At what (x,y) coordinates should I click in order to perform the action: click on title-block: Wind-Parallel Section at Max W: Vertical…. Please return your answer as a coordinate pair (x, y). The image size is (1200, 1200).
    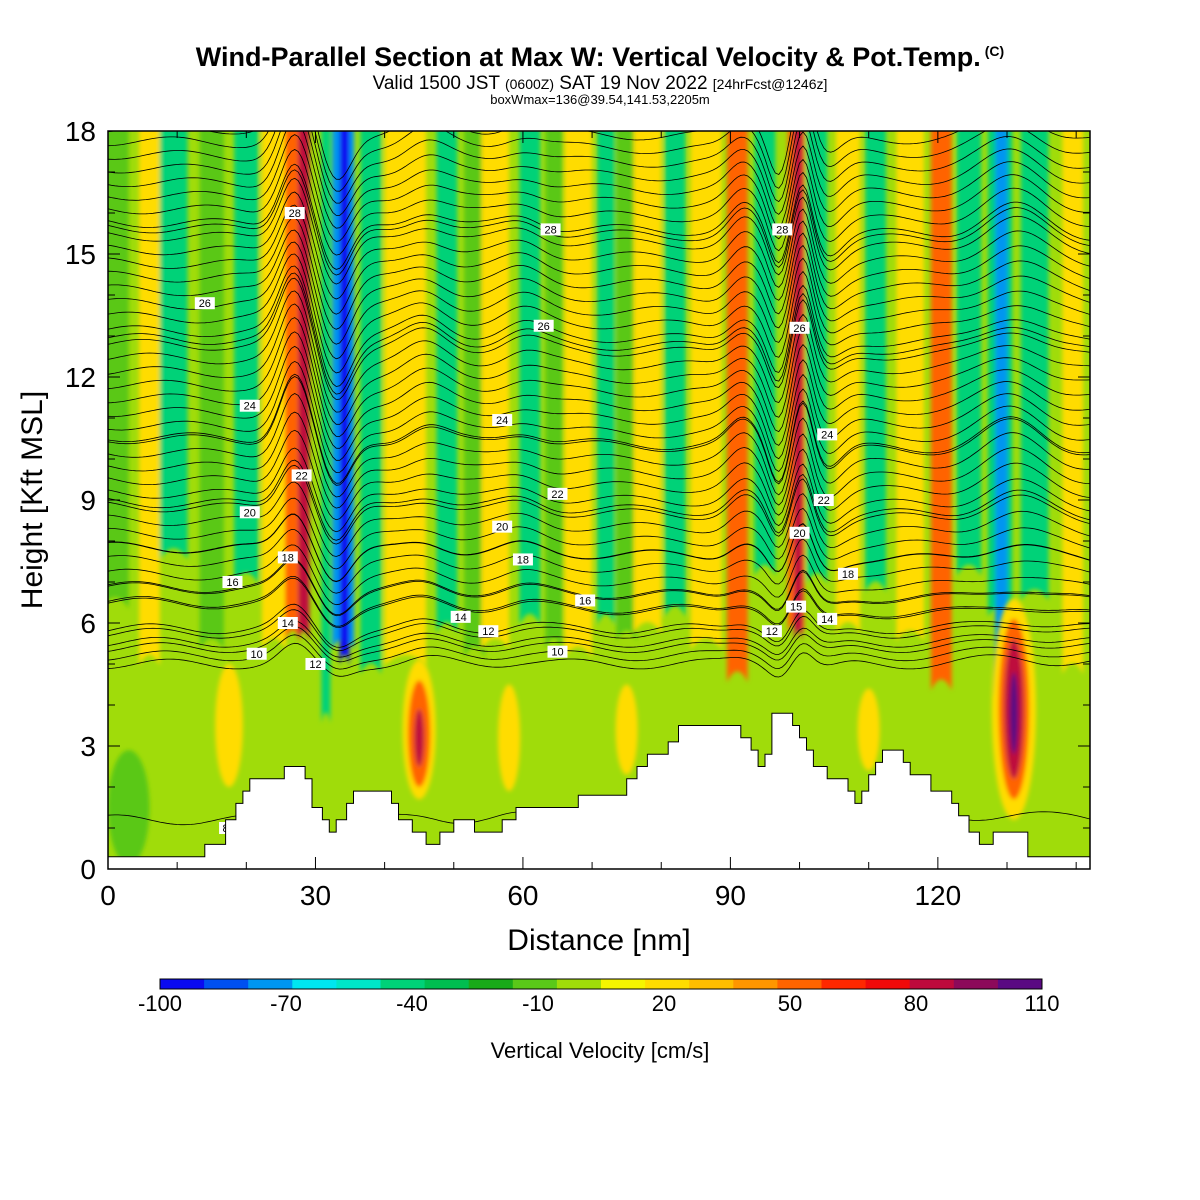
    Looking at the image, I should click on (600, 74).